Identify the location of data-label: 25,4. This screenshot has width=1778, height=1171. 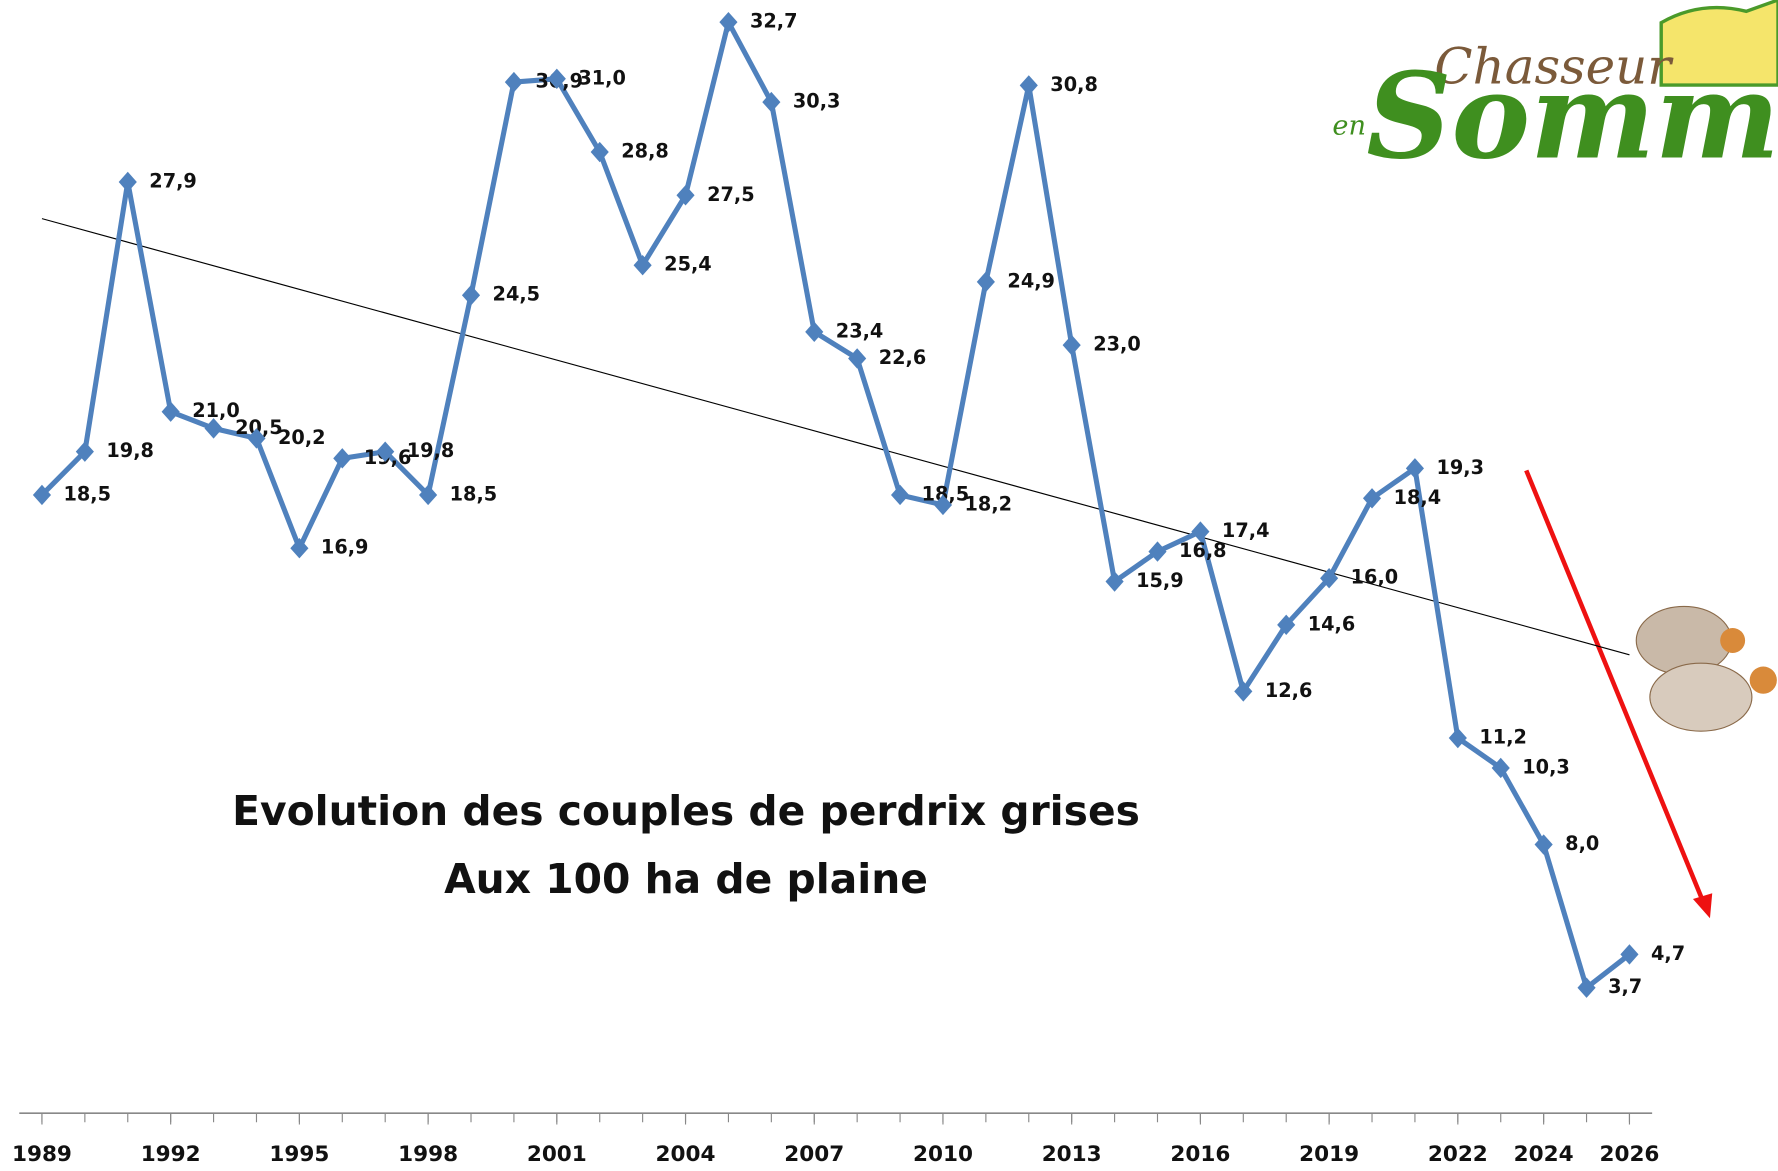
(688, 264).